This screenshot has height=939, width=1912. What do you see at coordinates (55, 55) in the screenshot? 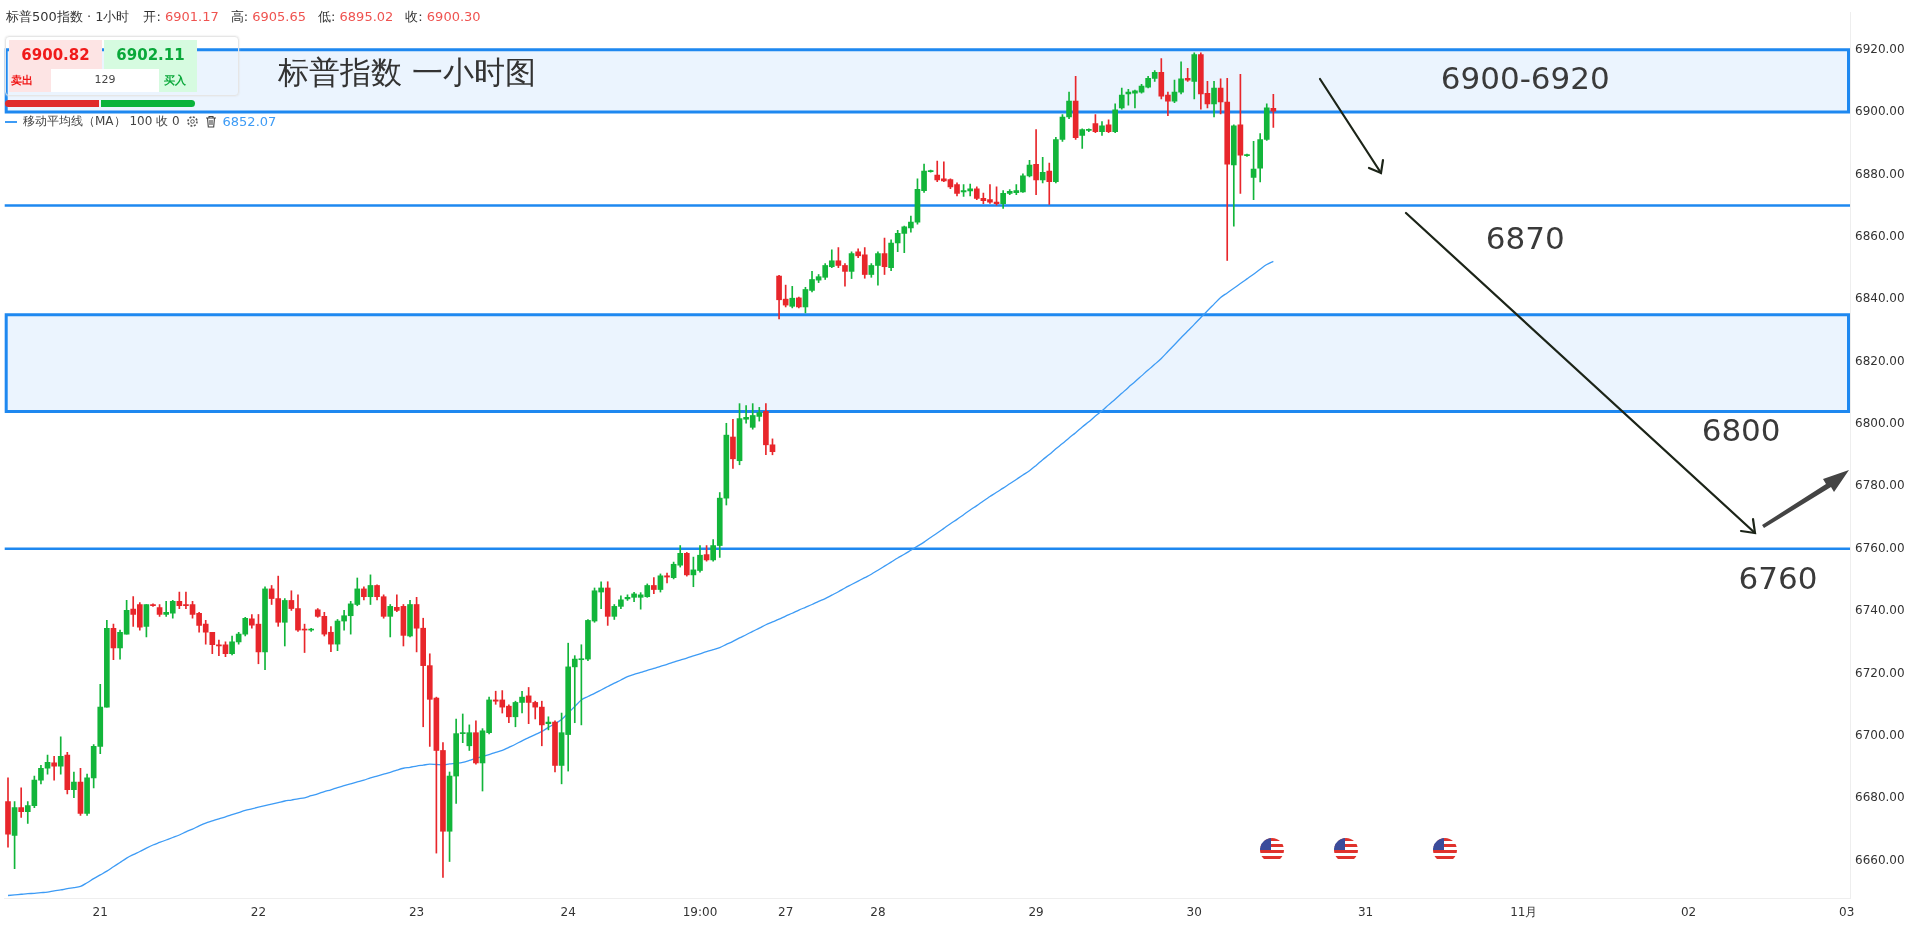
I see `annotation: 6900.82` at bounding box center [55, 55].